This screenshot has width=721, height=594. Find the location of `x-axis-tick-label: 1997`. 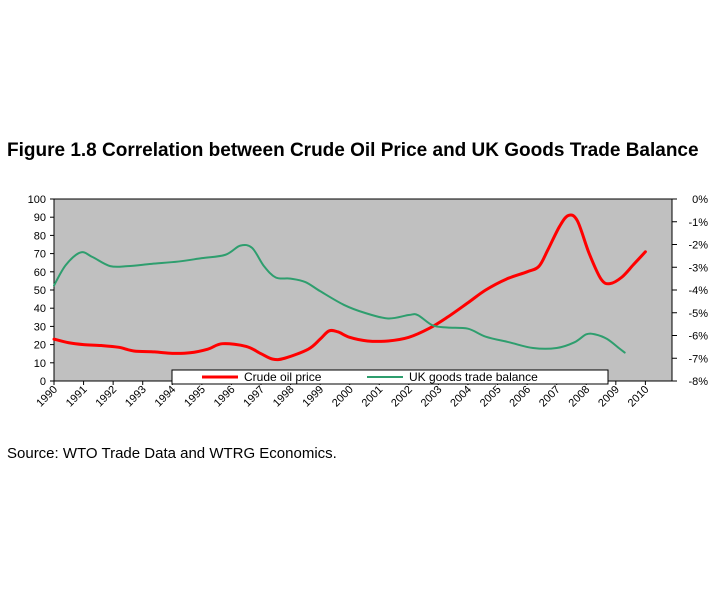

x-axis-tick-label: 1997 is located at coordinates (254, 397).